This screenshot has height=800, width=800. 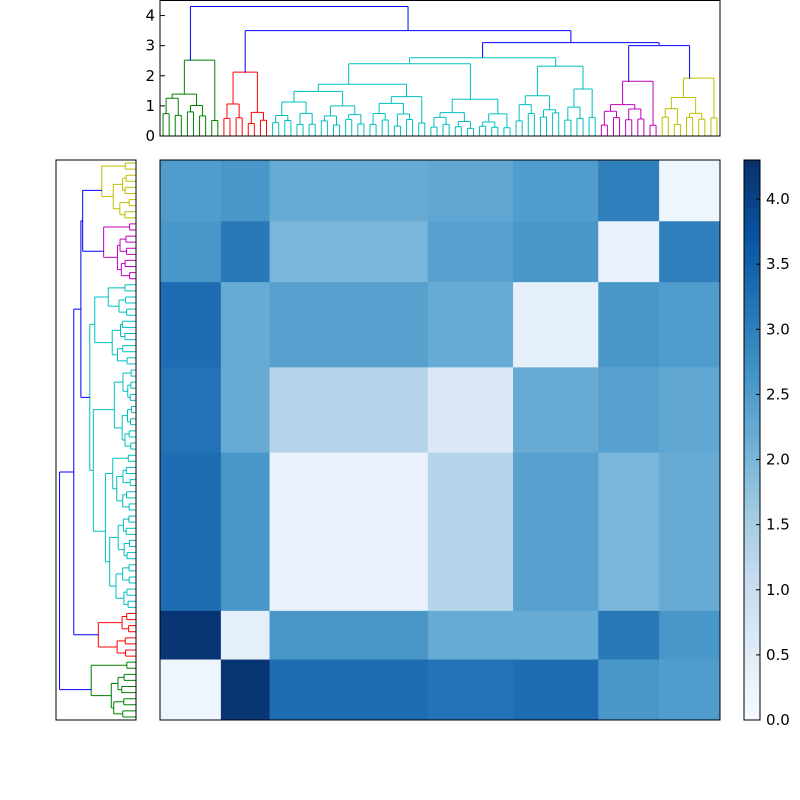 What do you see at coordinates (752, 440) in the screenshot?
I see `colorbar-gradient` at bounding box center [752, 440].